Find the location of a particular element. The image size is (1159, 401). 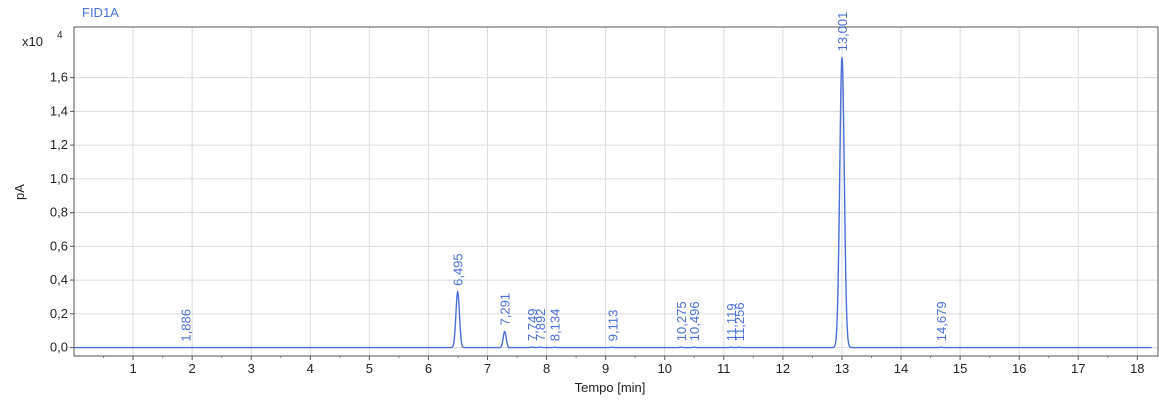

y-tick-label: 1,6 is located at coordinates (59, 77).